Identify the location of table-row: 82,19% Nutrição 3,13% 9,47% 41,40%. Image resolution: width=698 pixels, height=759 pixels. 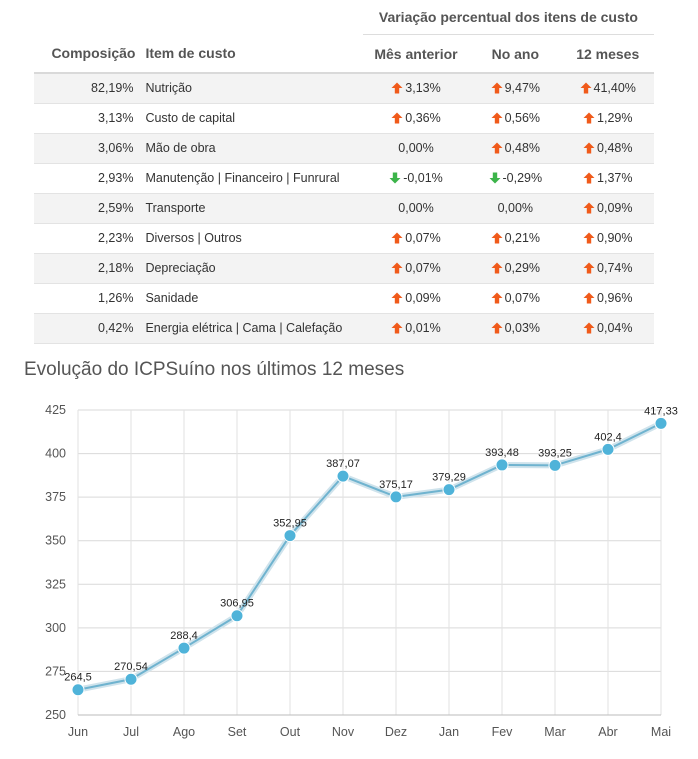
(344, 88).